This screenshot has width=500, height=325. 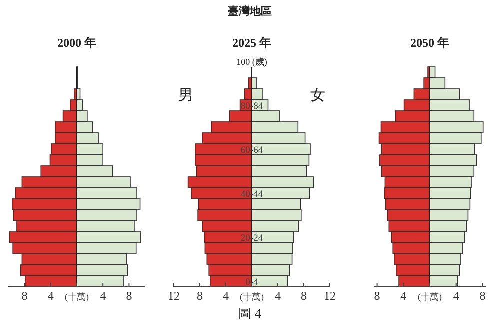 What do you see at coordinates (252, 43) in the screenshot?
I see `chart-title: 2025 年` at bounding box center [252, 43].